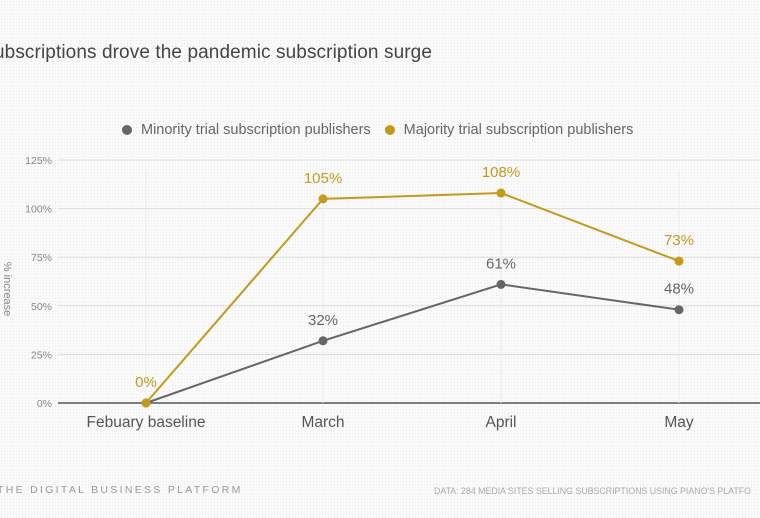 The width and height of the screenshot is (760, 518). What do you see at coordinates (127, 130) in the screenshot?
I see `legend-marker-minority` at bounding box center [127, 130].